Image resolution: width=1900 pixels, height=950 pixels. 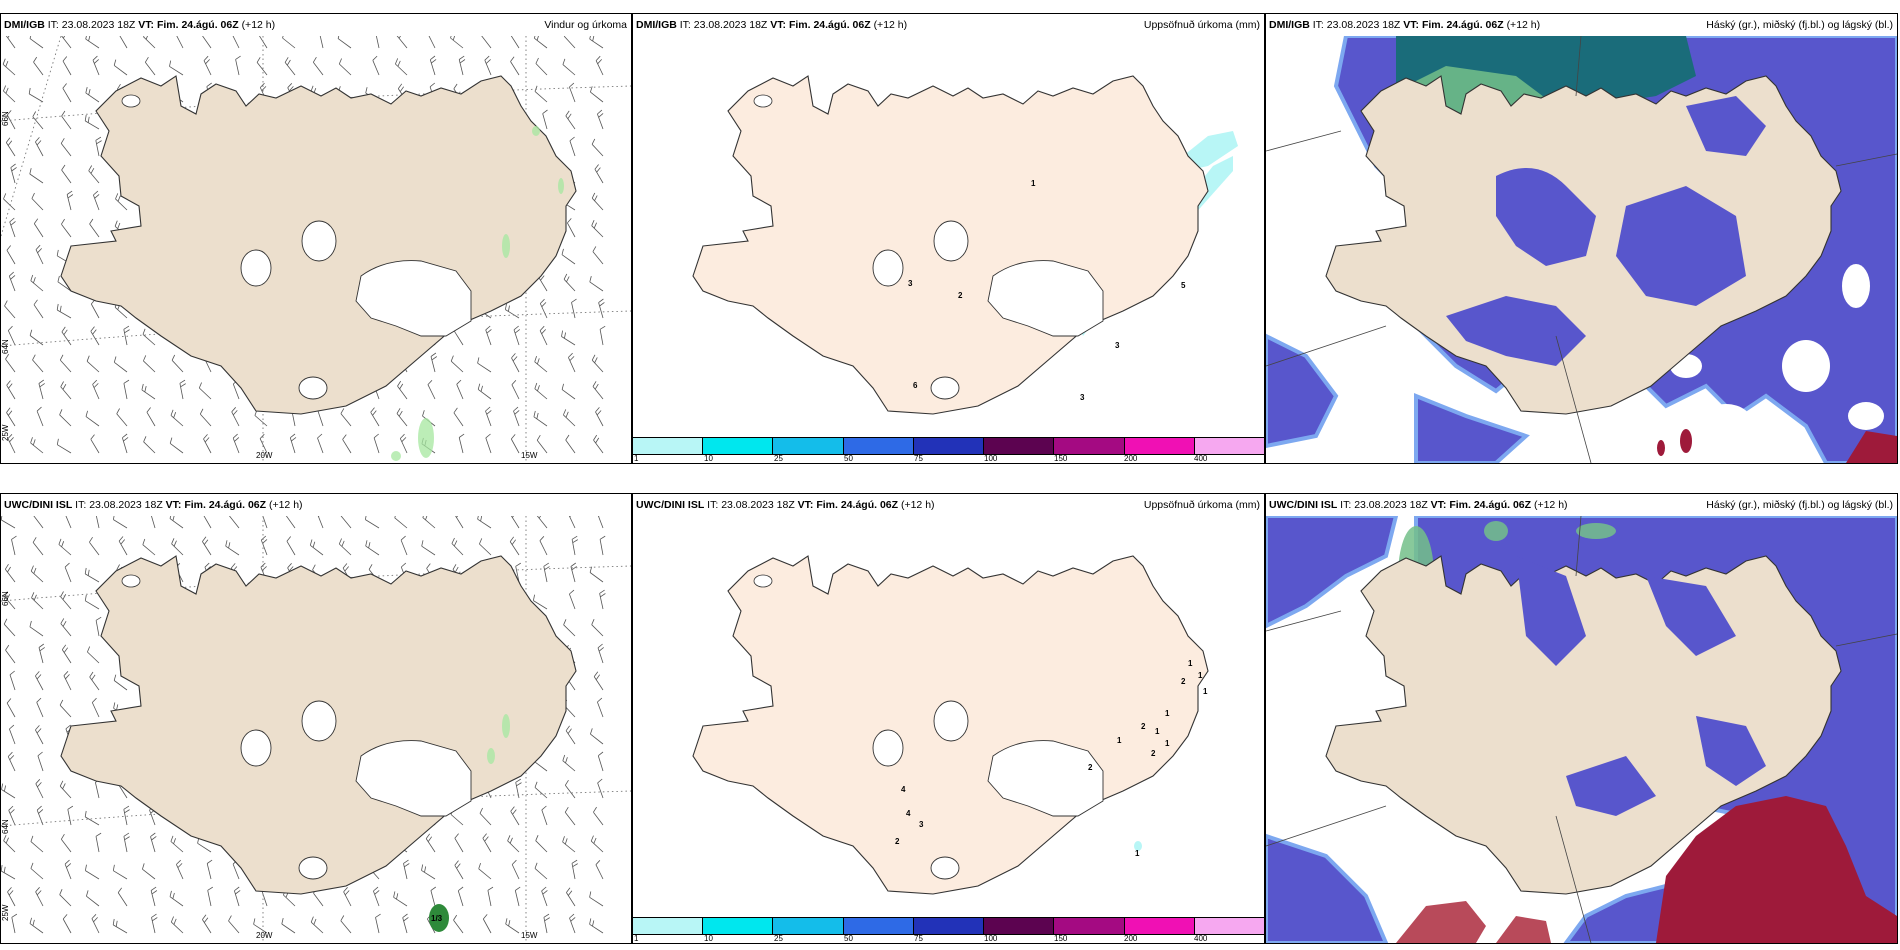 I want to click on lon-label-25w: 25W, so click(x=5, y=912).